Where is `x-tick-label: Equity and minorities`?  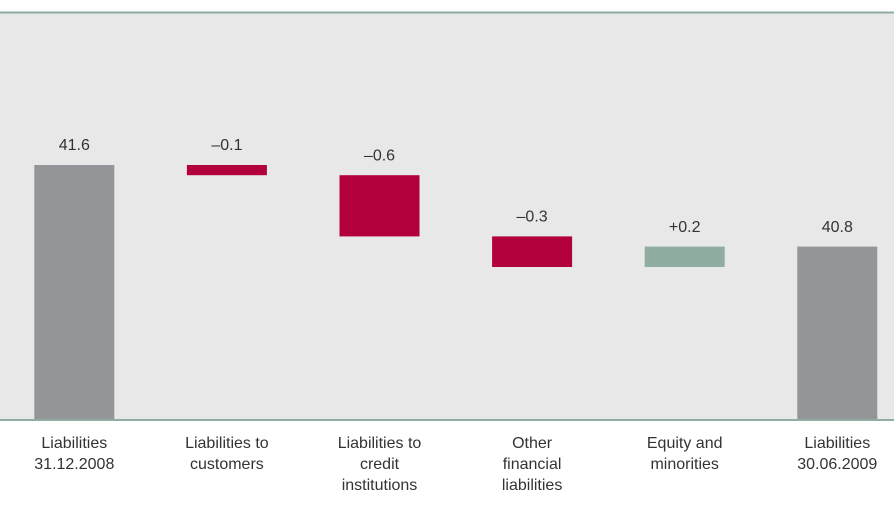 x-tick-label: Equity and minorities is located at coordinates (684, 454).